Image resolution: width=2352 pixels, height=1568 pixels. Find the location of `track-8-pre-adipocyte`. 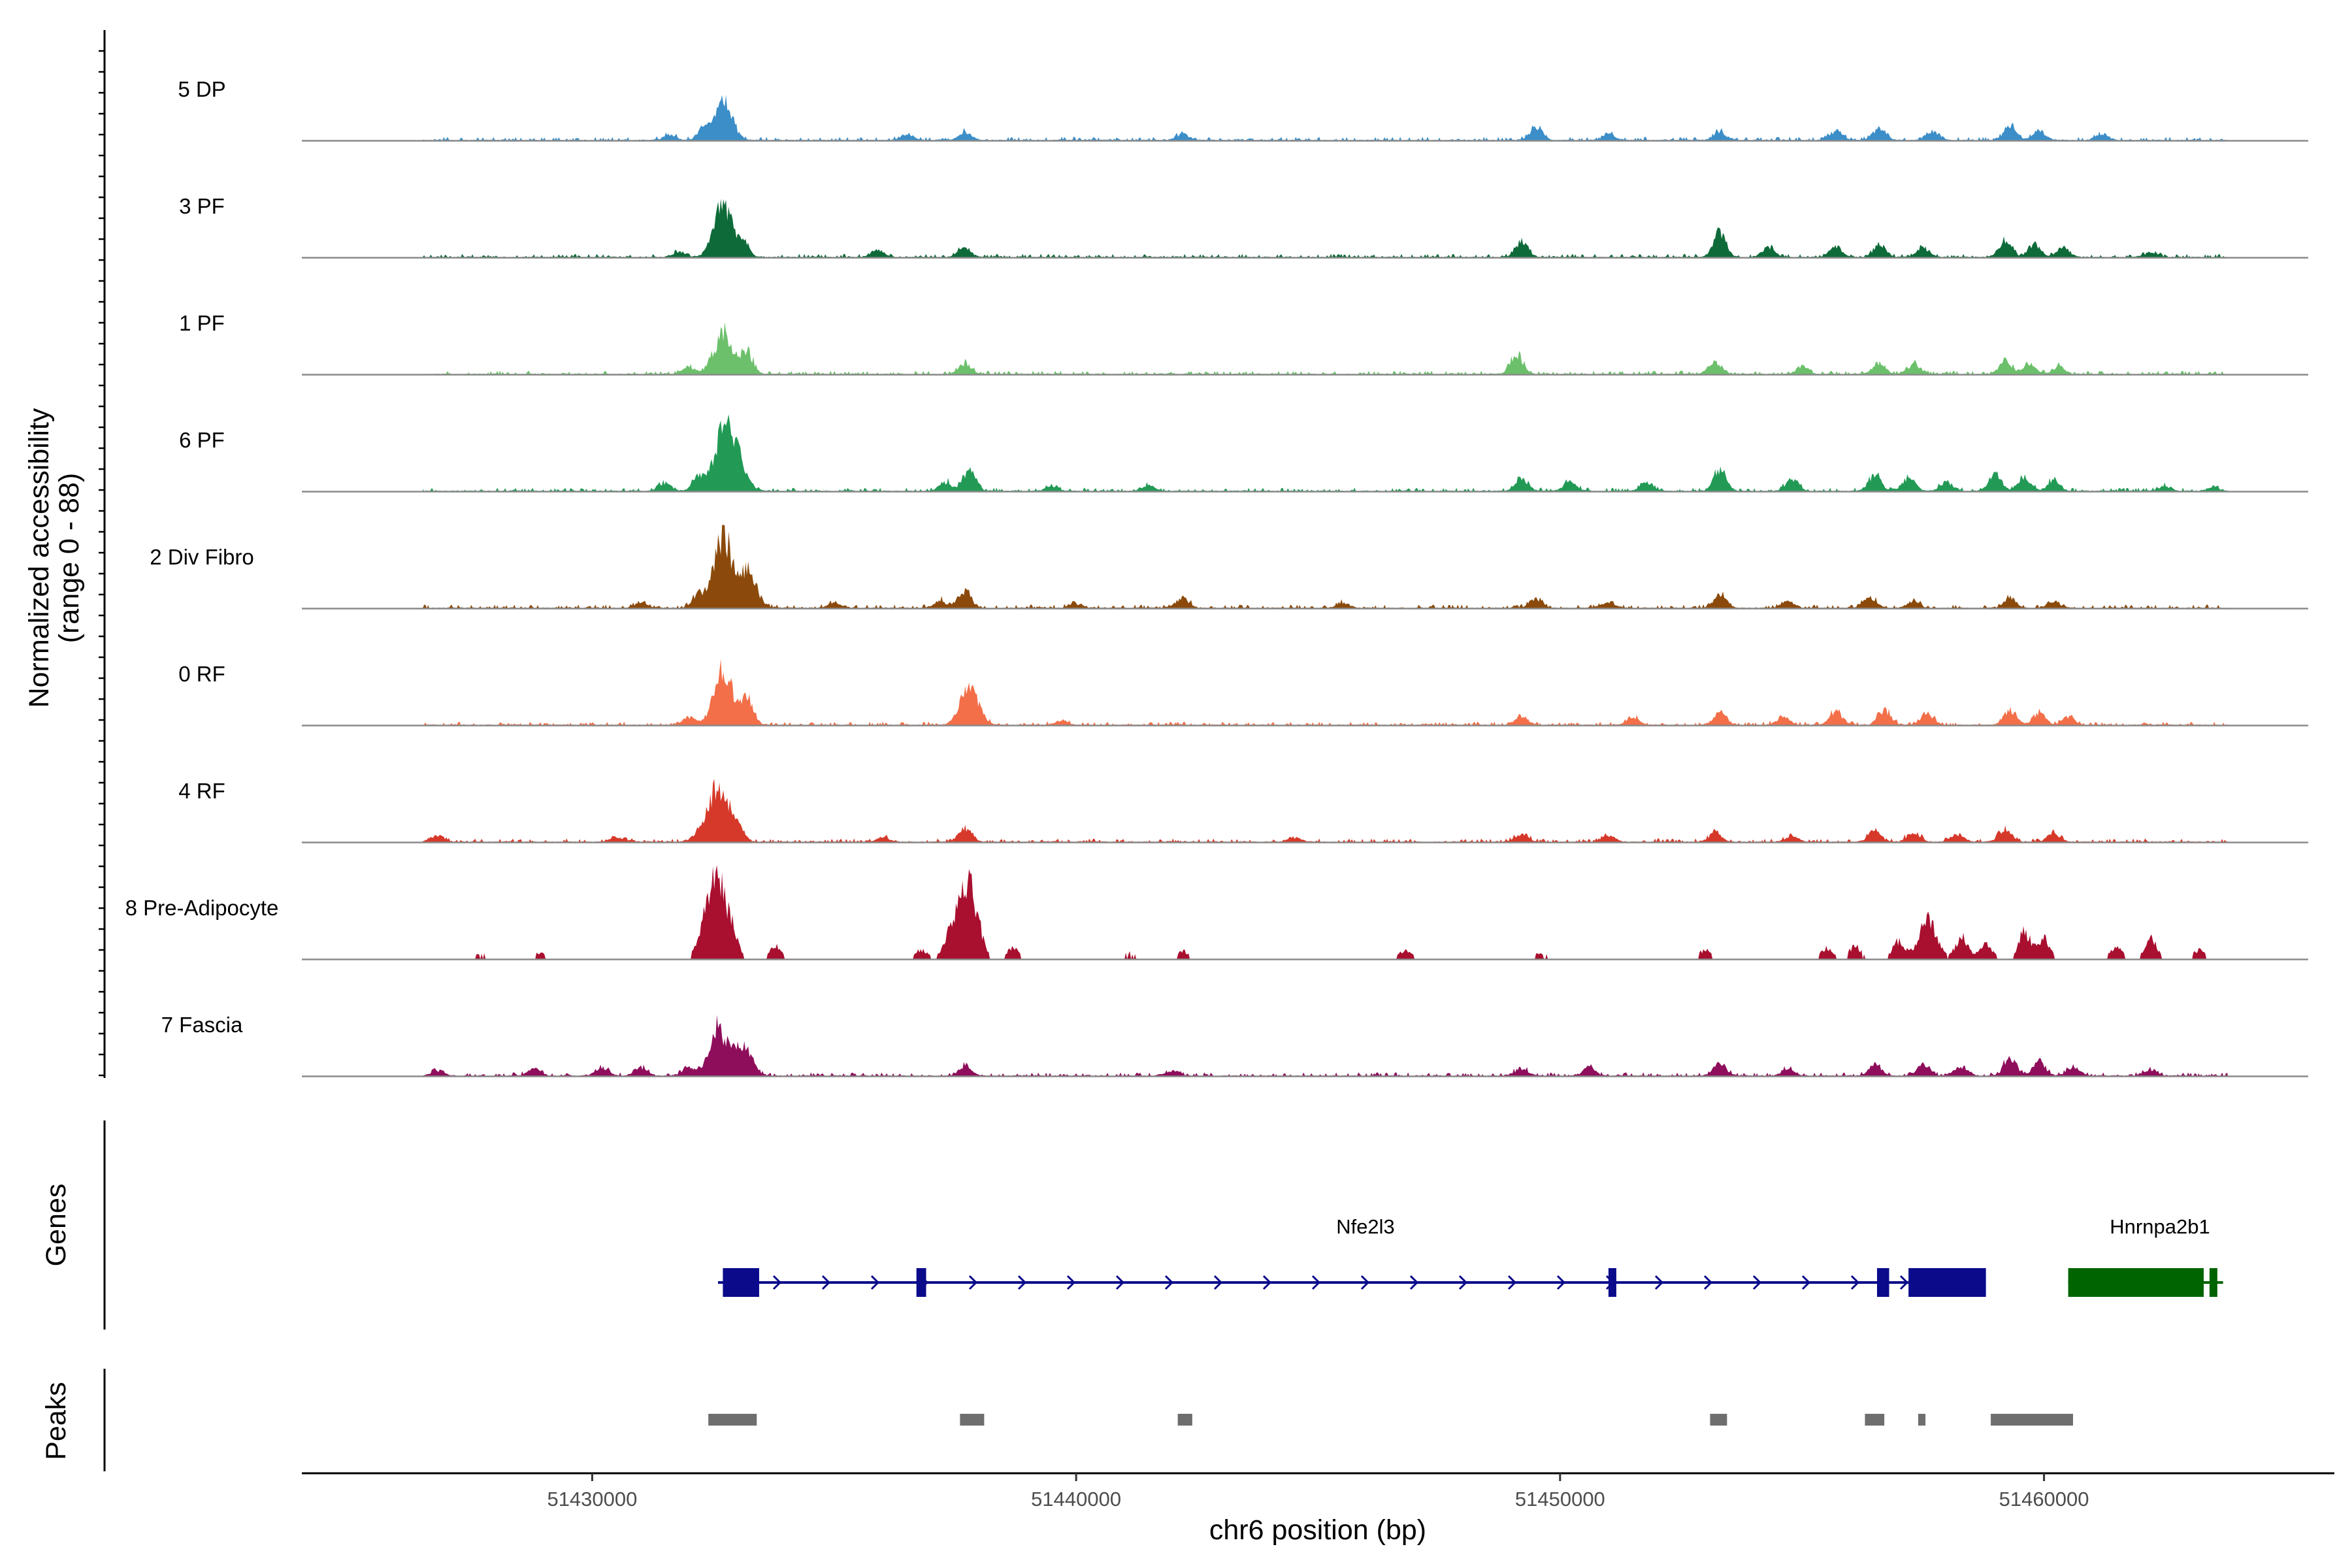

track-8-pre-adipocyte is located at coordinates (1305, 912).